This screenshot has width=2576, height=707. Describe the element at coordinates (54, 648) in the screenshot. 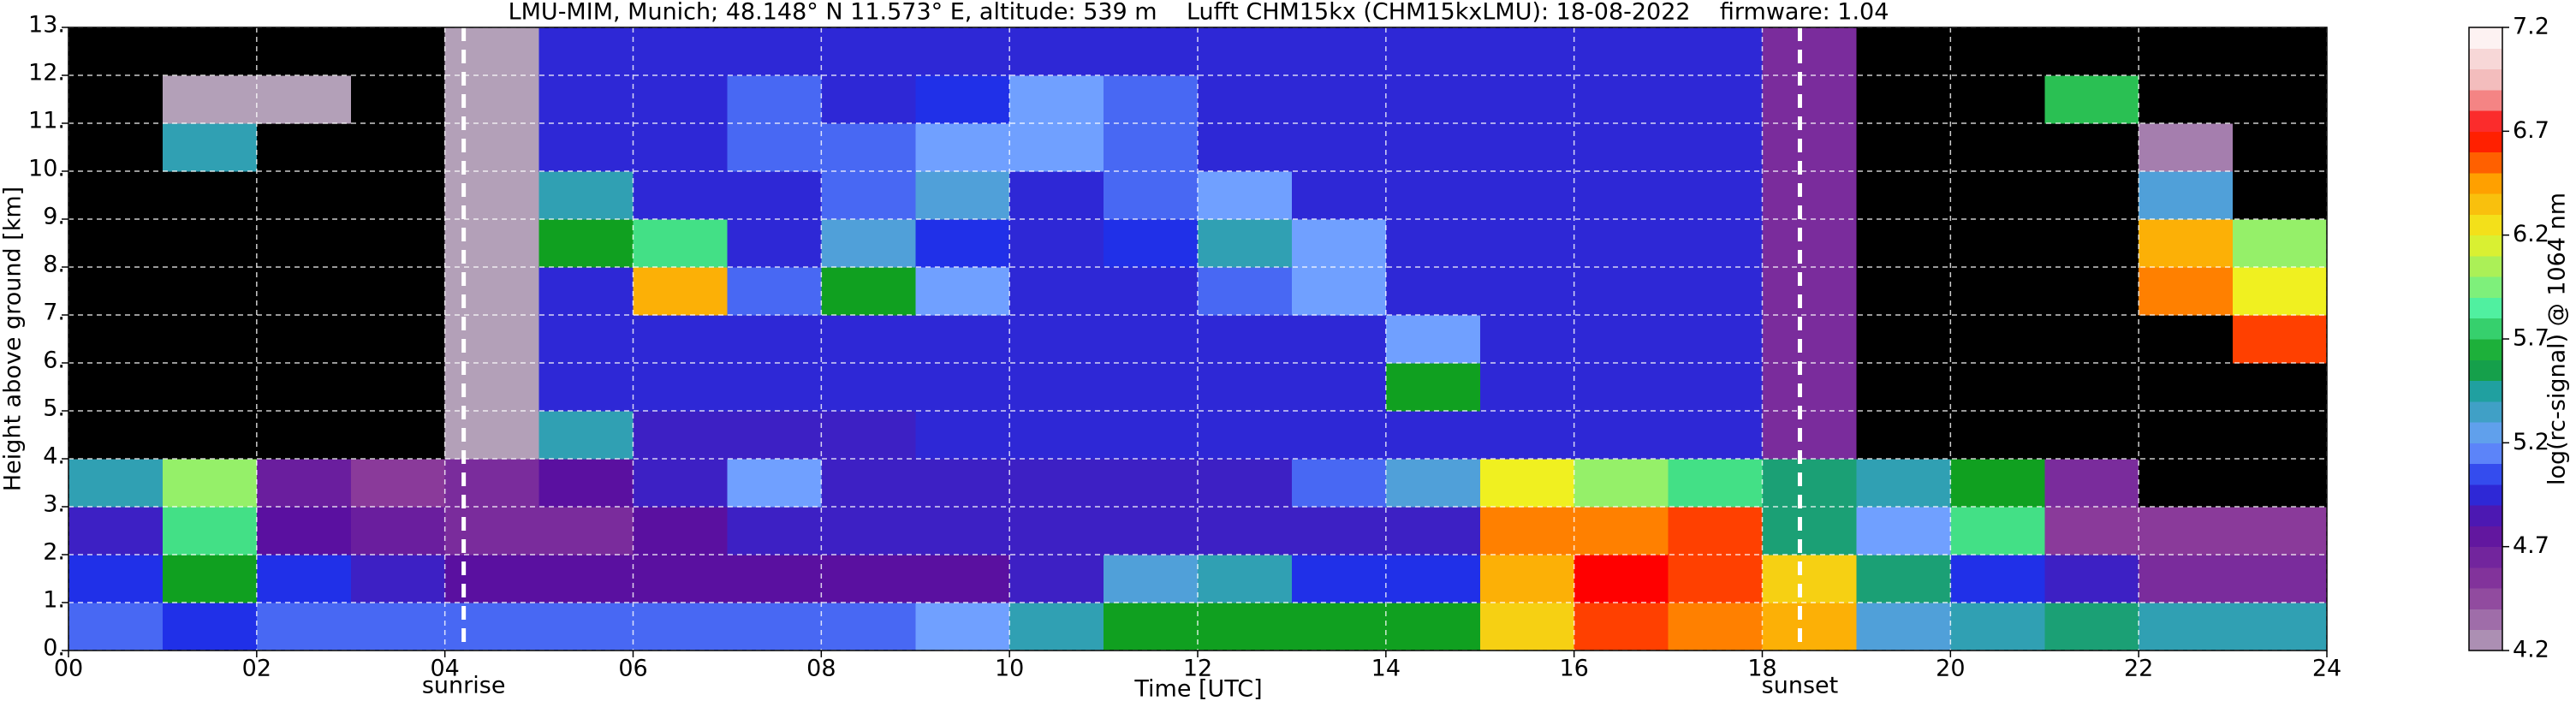

I see `y-tick-label: 0.` at that location.